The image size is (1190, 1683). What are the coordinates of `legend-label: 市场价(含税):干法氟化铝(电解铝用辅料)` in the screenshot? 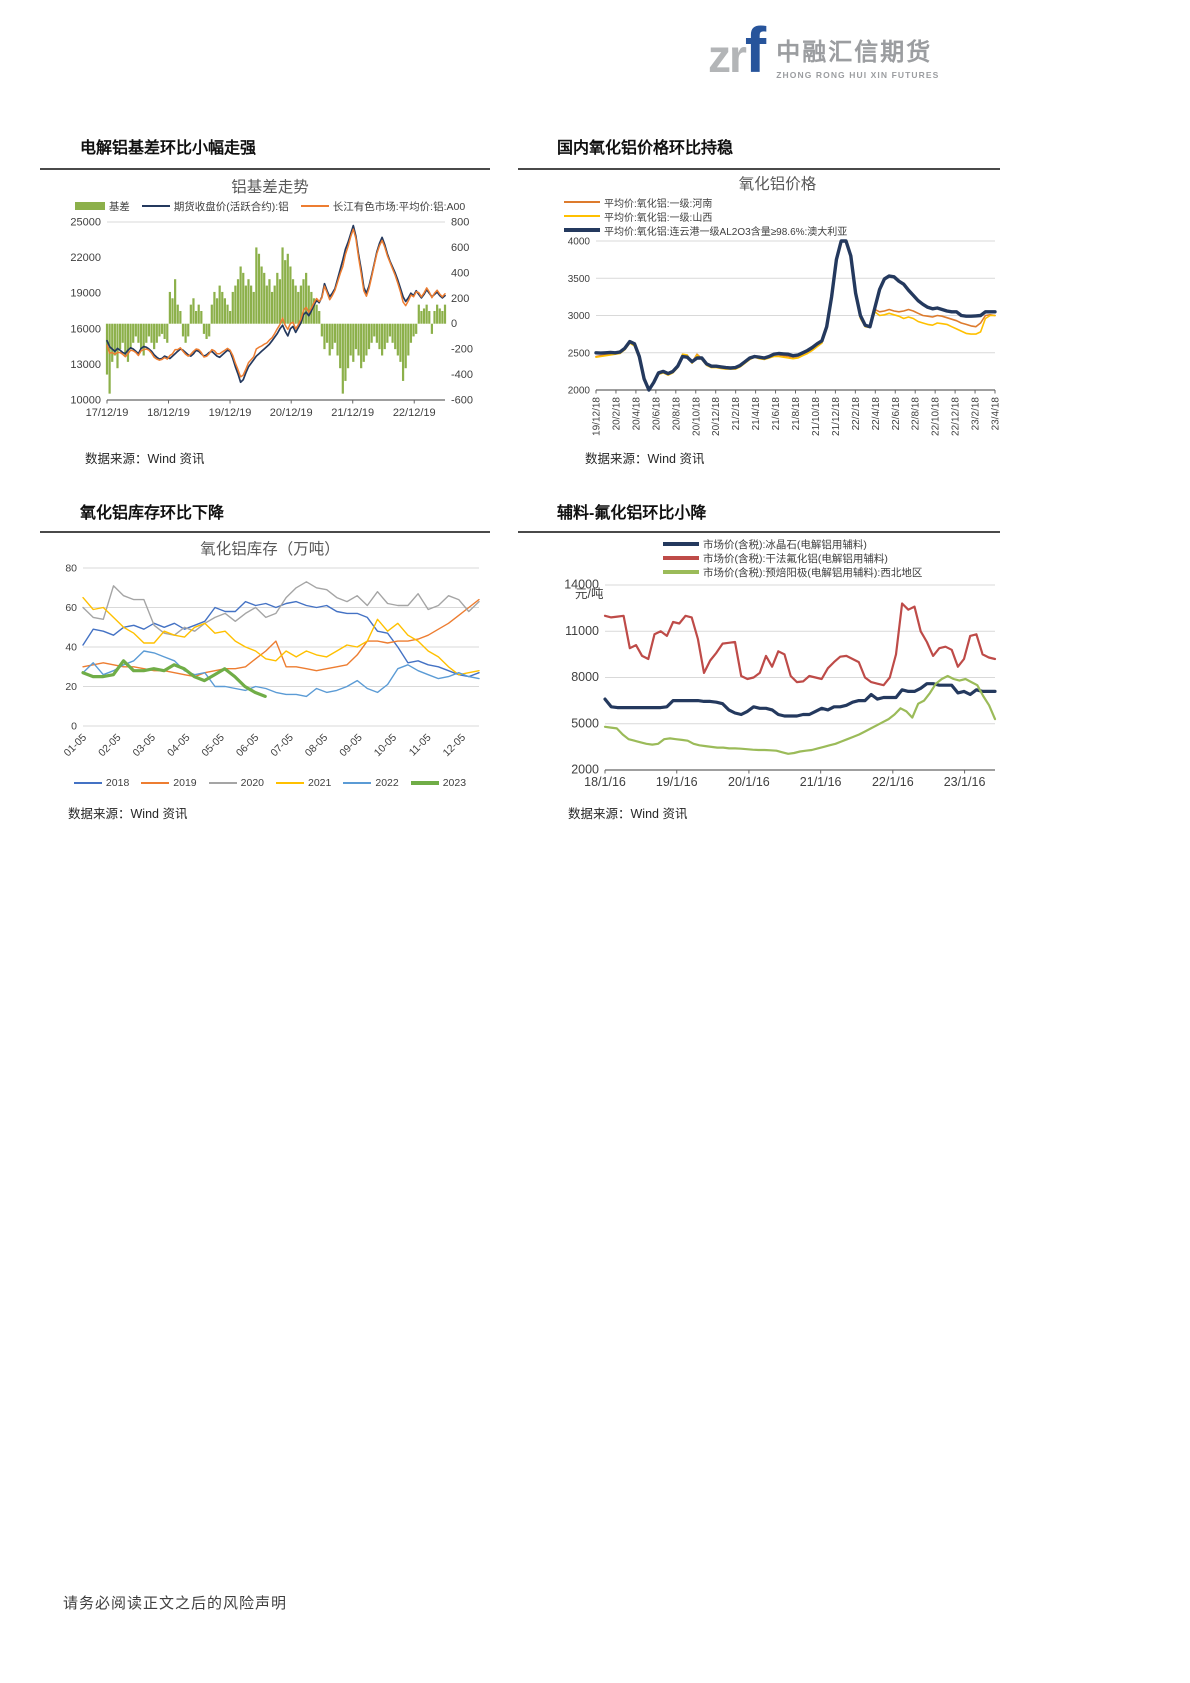 It's located at (795, 558).